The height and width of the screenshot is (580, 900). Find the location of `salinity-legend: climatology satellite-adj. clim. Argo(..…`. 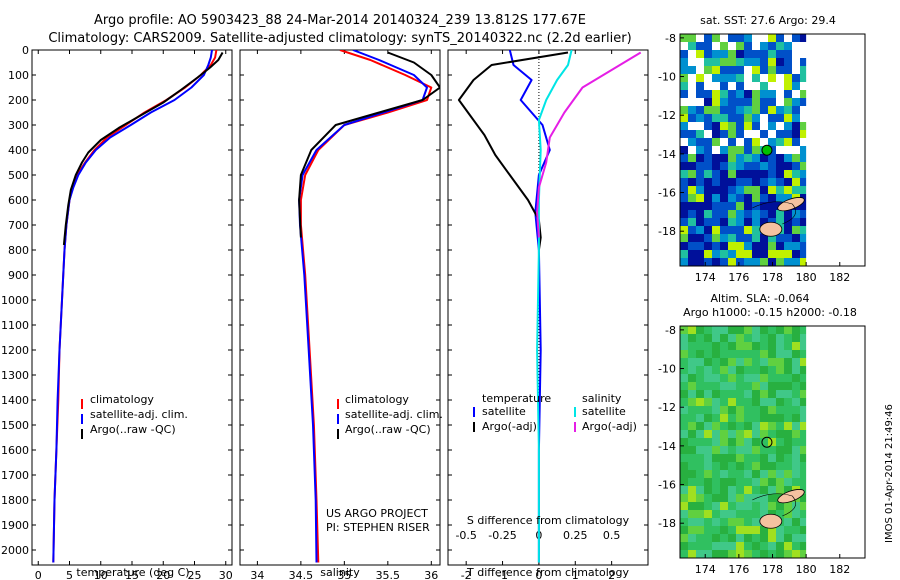

salinity-legend: climatology satellite-adj. clim. Argo(..… is located at coordinates (384, 463).